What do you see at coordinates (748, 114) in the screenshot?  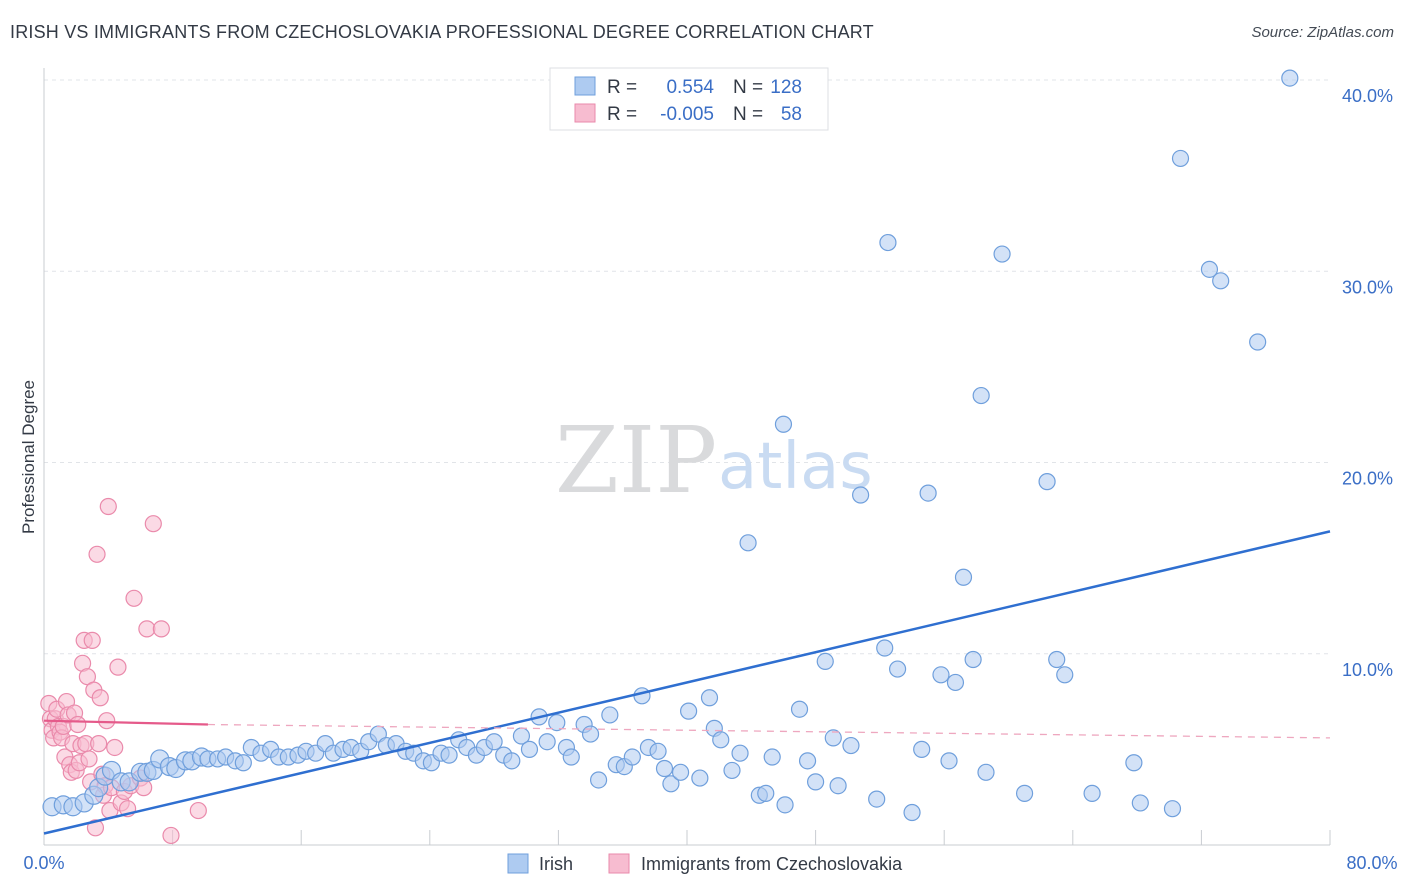 I see `czech-n-label: N =` at bounding box center [748, 114].